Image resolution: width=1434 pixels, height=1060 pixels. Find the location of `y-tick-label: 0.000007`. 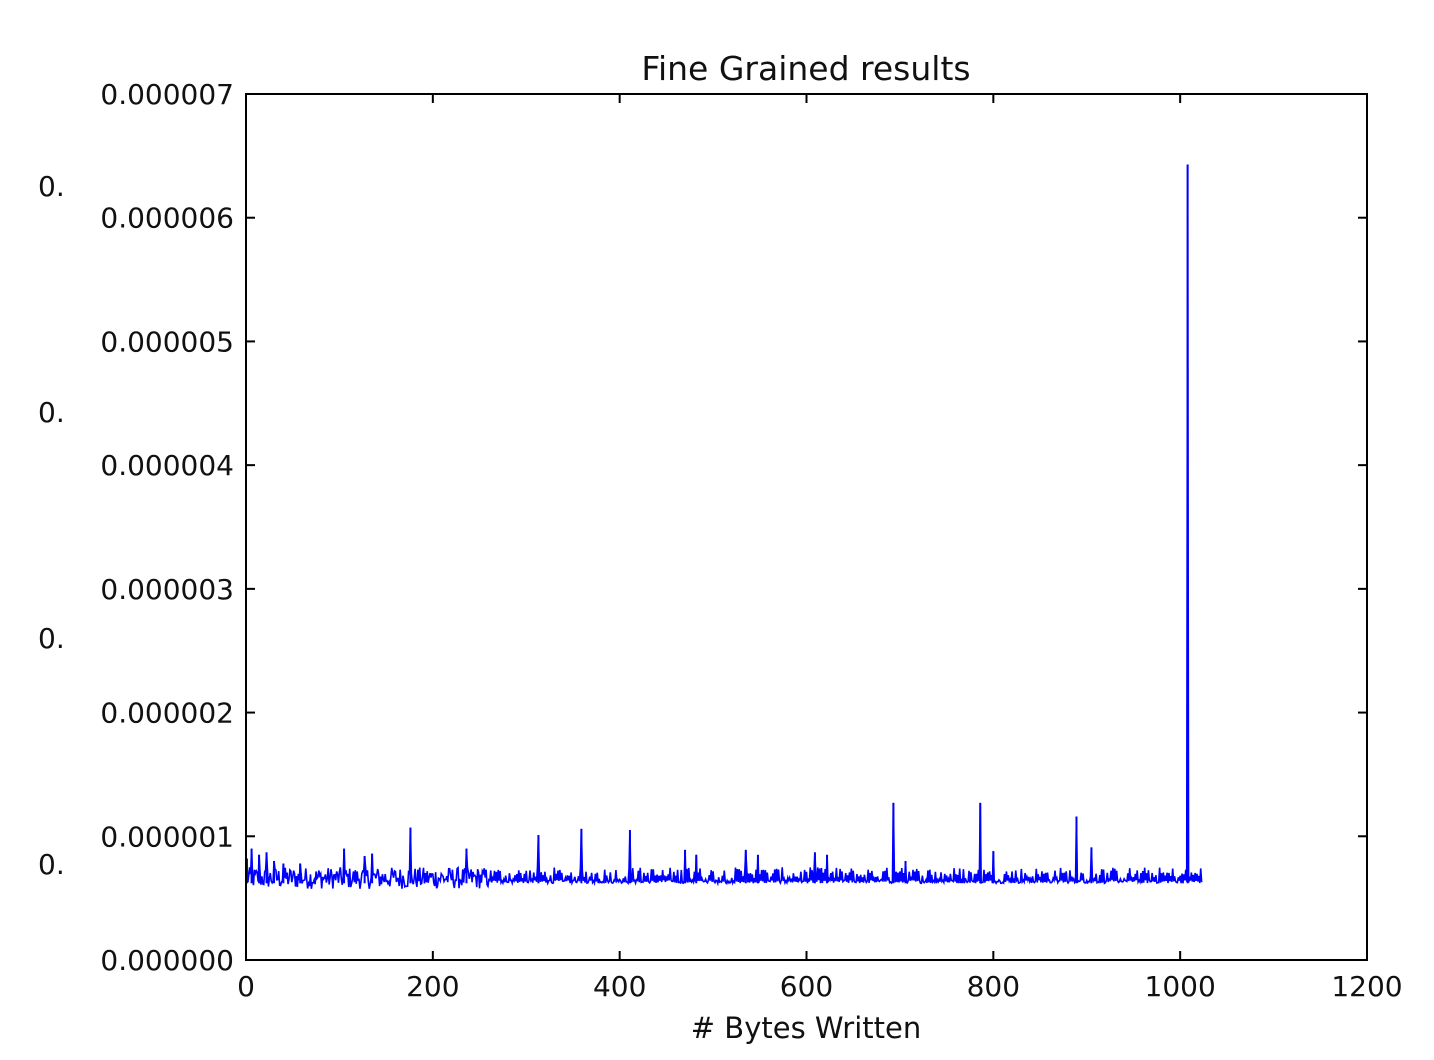

y-tick-label: 0.000007 is located at coordinates (167, 94).